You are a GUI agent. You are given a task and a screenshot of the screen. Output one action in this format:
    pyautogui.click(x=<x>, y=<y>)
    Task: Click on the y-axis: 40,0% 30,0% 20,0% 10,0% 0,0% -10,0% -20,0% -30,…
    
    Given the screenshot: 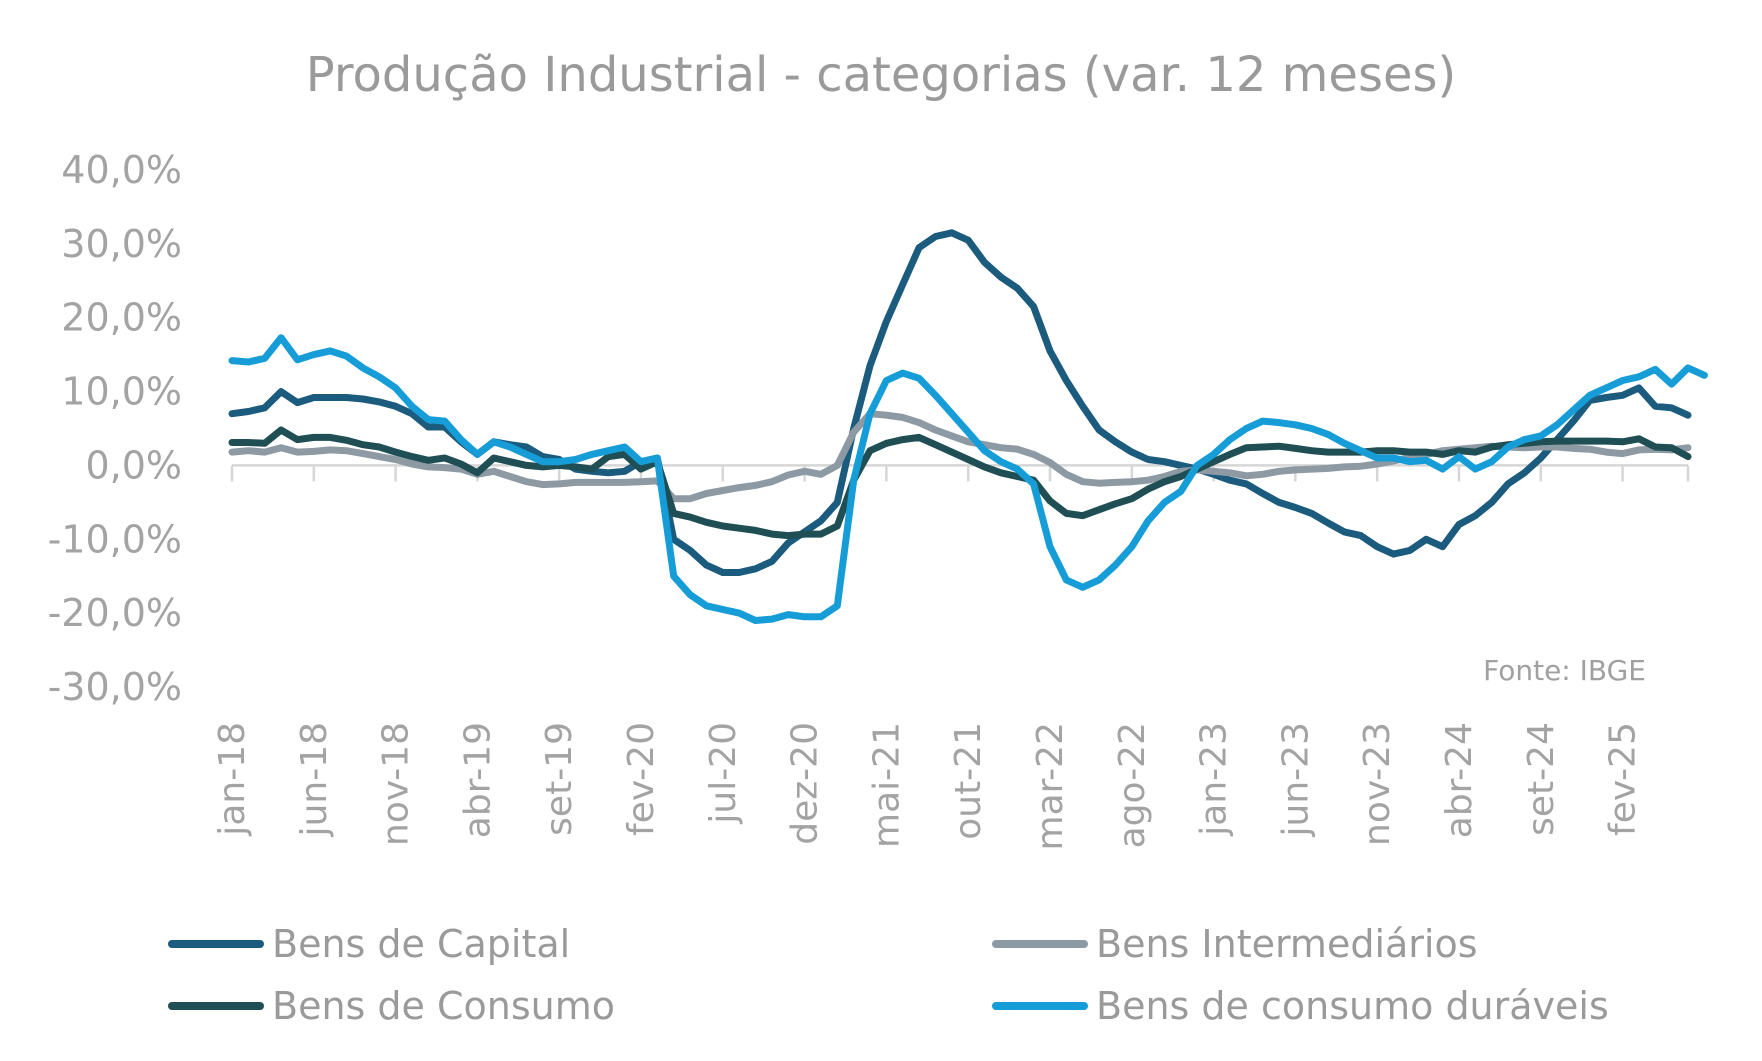 What is the action you would take?
    pyautogui.click(x=115, y=428)
    